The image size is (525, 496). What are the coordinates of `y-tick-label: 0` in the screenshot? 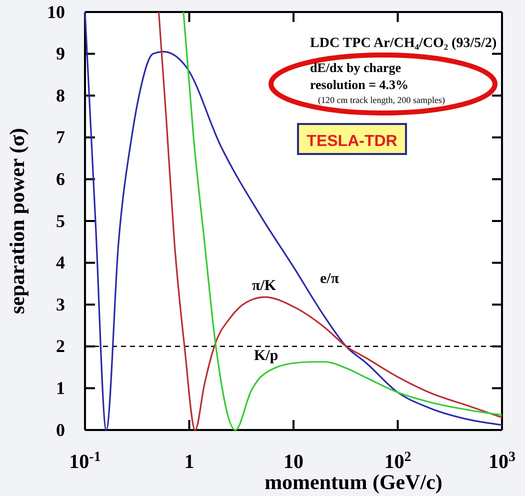 It's located at (60, 430).